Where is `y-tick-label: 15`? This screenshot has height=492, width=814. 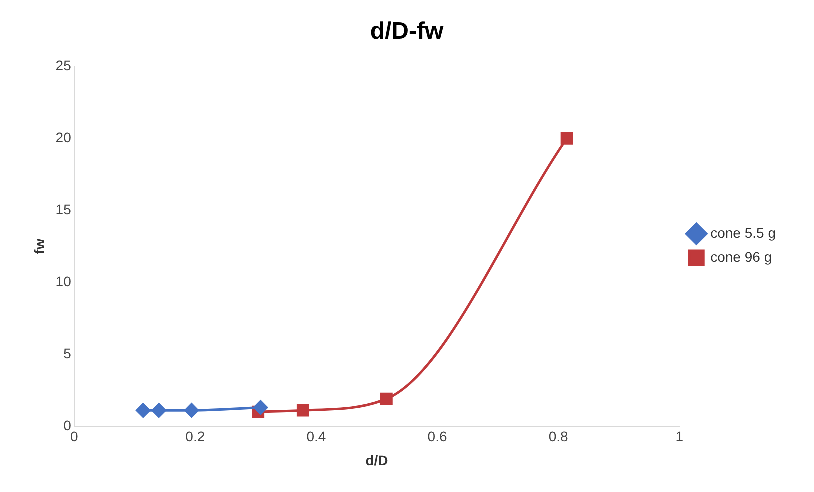
y-tick-label: 15 is located at coordinates (64, 210).